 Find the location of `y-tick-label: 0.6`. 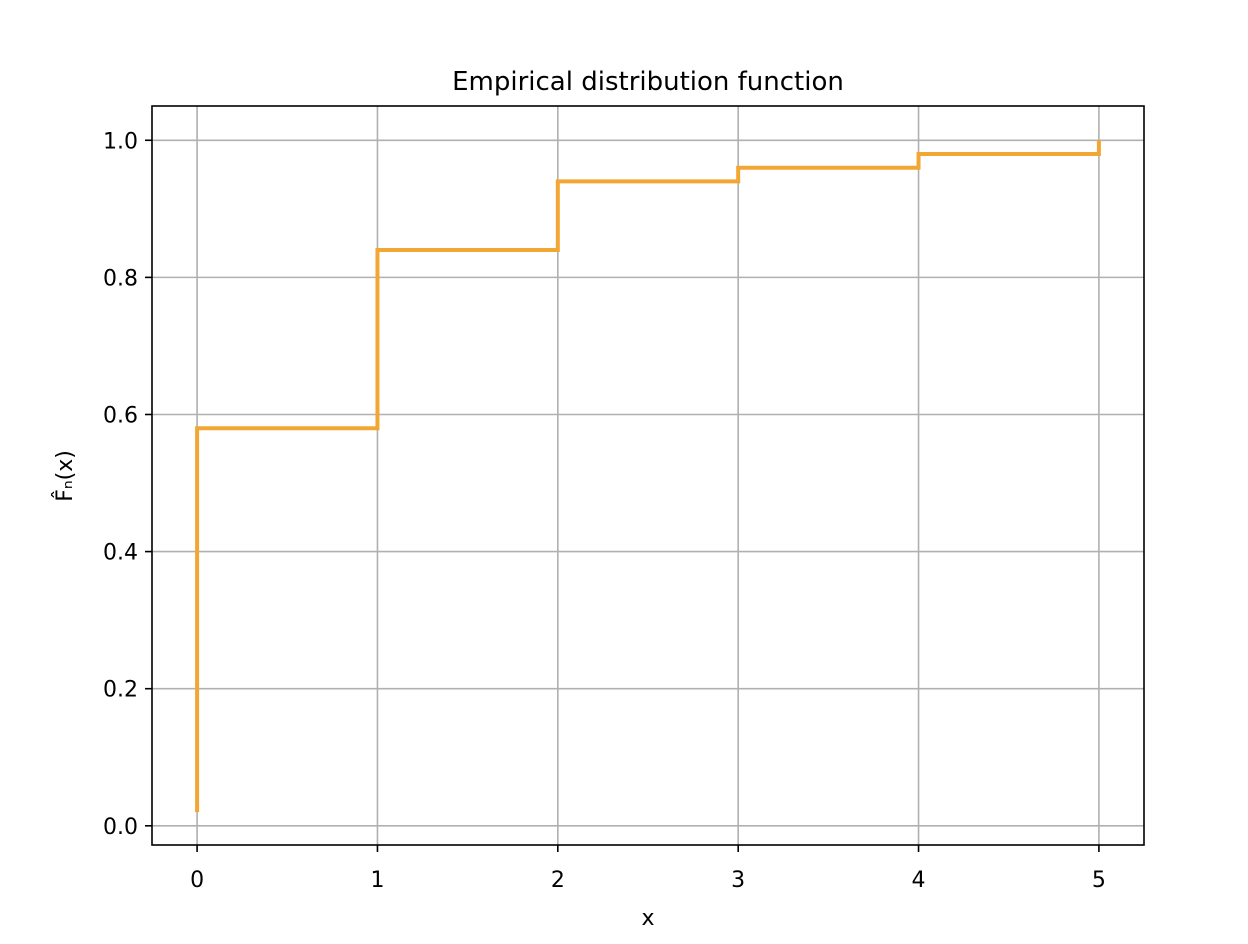

y-tick-label: 0.6 is located at coordinates (120, 415).